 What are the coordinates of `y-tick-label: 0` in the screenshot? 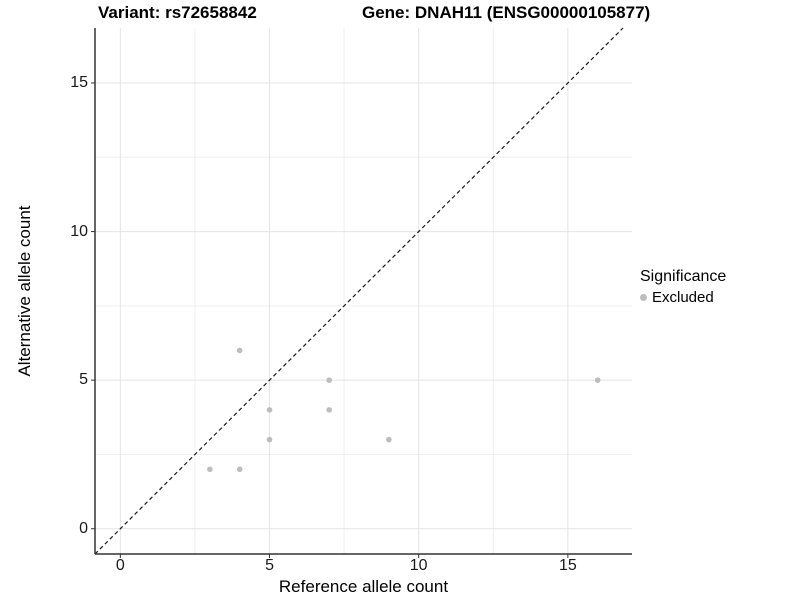 It's located at (83, 528).